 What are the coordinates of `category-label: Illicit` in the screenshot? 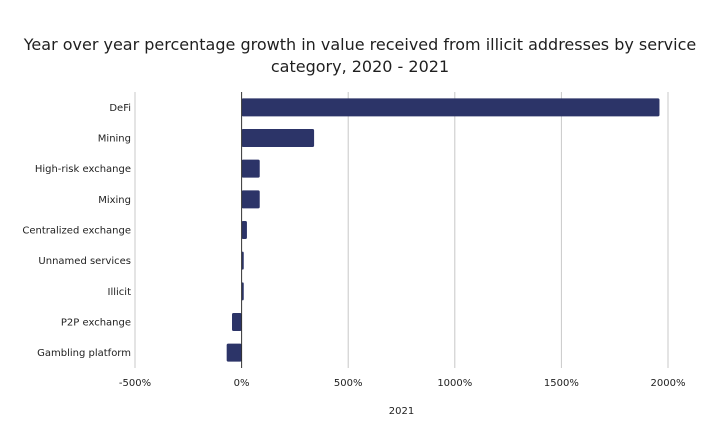 It's located at (120, 292).